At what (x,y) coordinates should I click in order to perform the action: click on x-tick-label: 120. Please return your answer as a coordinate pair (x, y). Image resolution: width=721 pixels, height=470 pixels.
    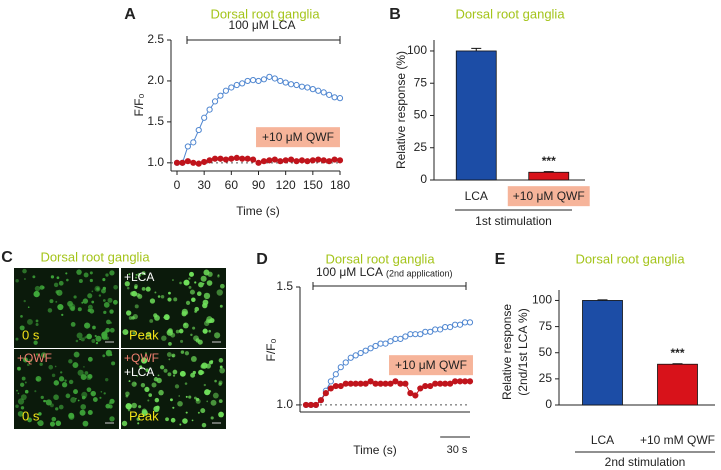
    Looking at the image, I should click on (286, 185).